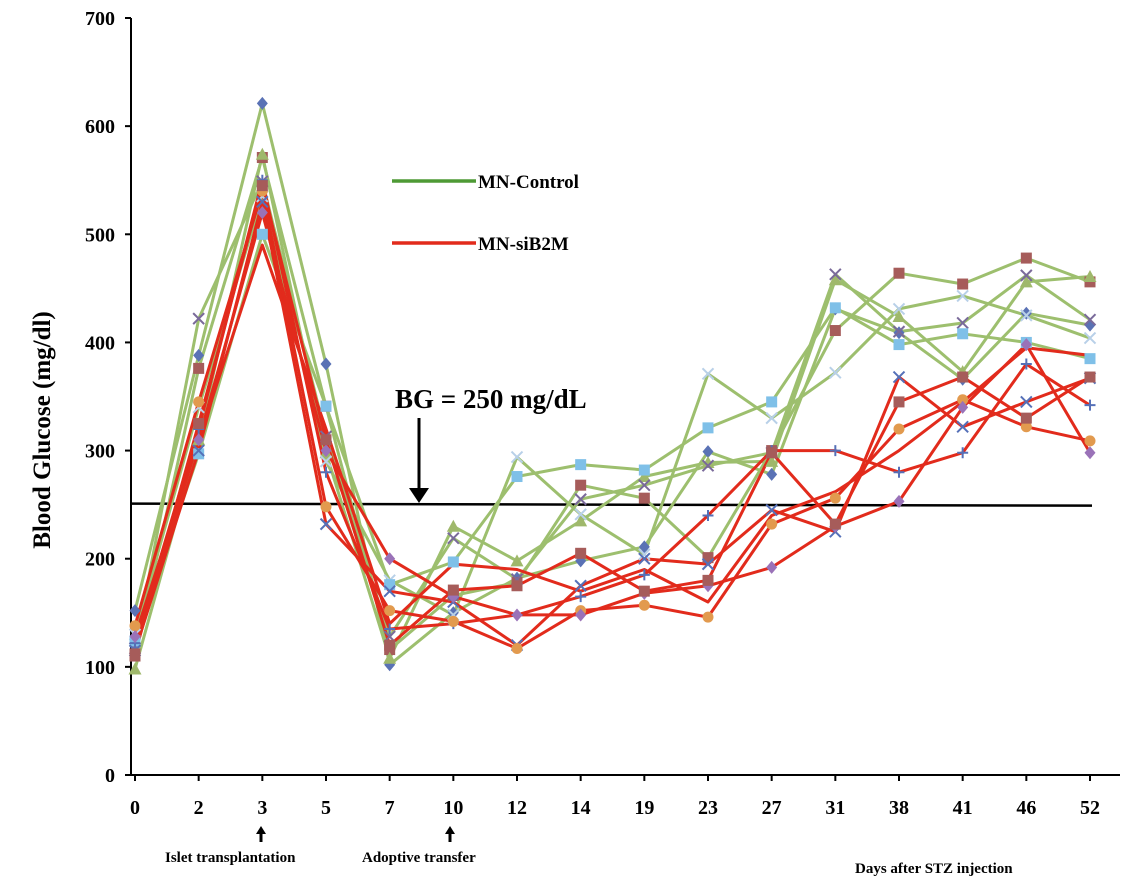 This screenshot has height=882, width=1146. Describe the element at coordinates (644, 808) in the screenshot. I see `x-tick-label: 19` at that location.